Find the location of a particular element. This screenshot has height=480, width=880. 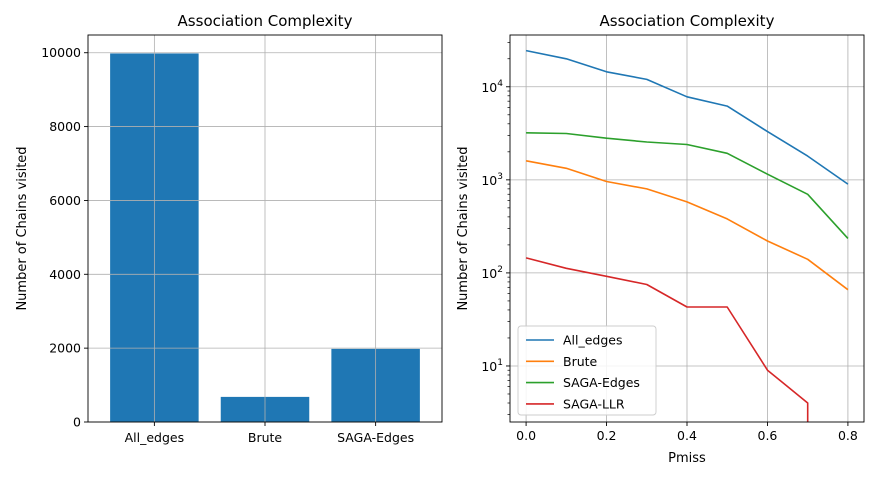

line-x-tick-label: 0.2 is located at coordinates (607, 435).